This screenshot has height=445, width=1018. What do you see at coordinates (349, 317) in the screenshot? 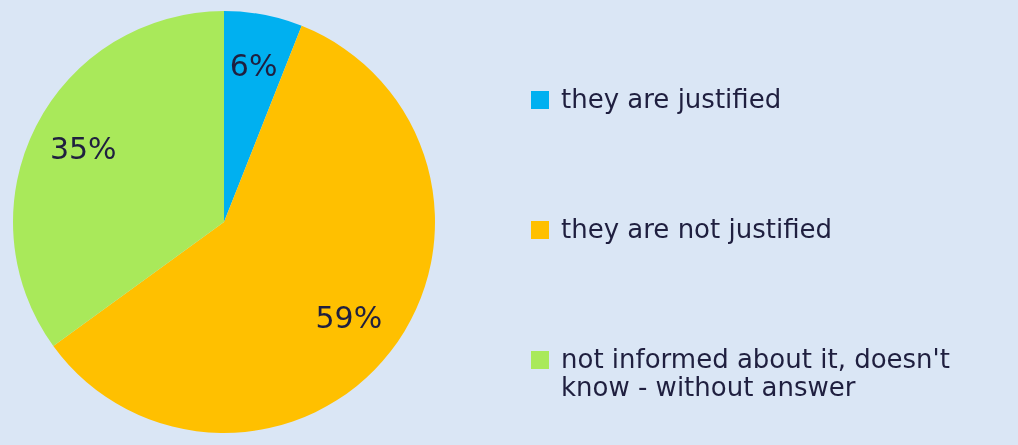
I see `data-label: 59%` at bounding box center [349, 317].